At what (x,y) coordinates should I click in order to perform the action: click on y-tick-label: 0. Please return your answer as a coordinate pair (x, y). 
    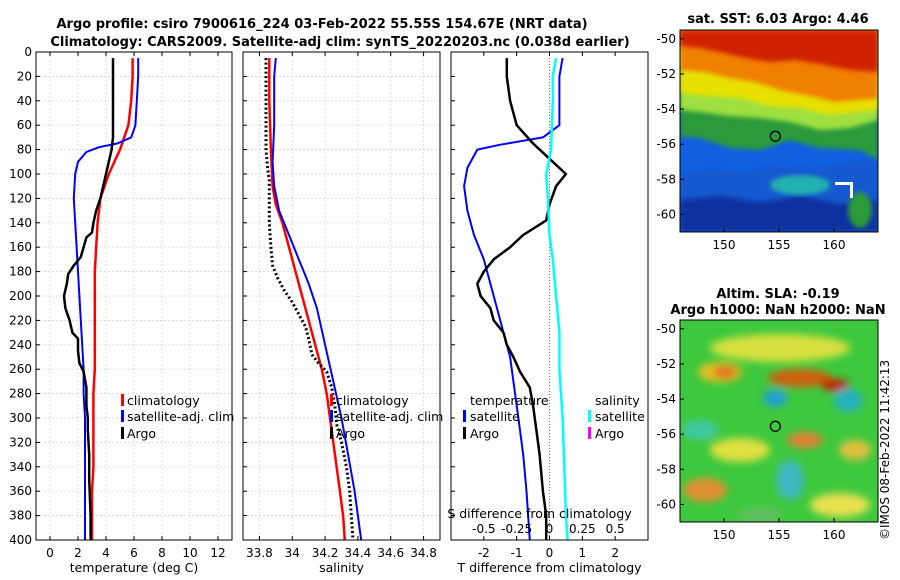
    Looking at the image, I should click on (28, 52).